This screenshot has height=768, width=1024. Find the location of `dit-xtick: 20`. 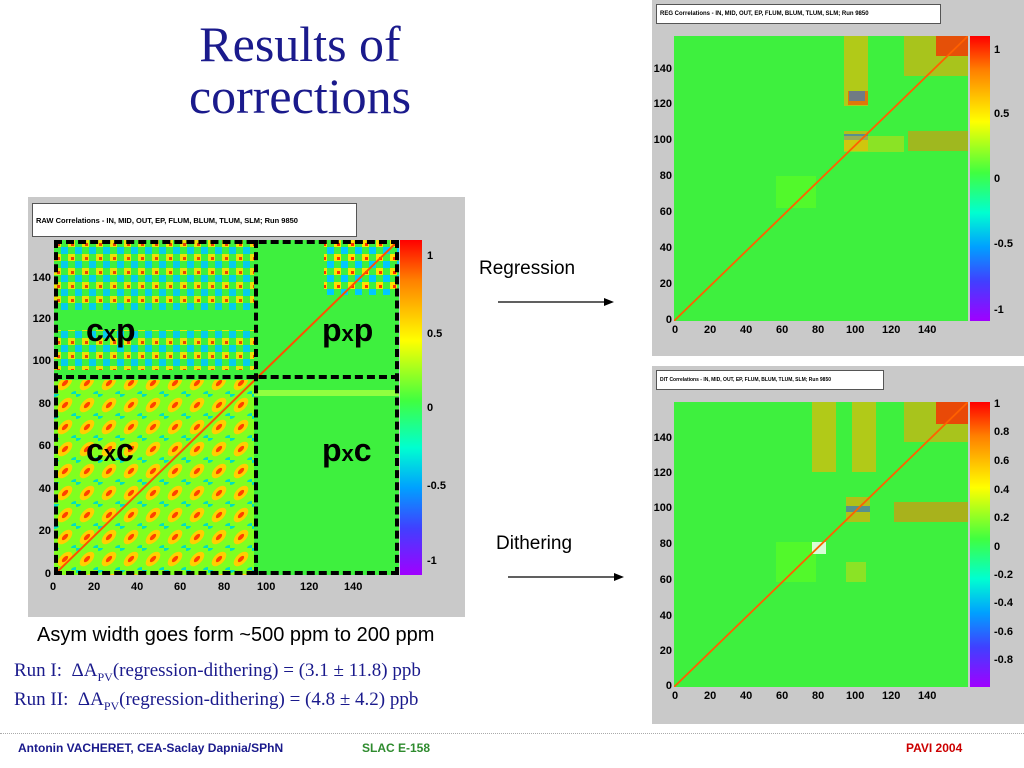

dit-xtick: 20 is located at coordinates (710, 696).